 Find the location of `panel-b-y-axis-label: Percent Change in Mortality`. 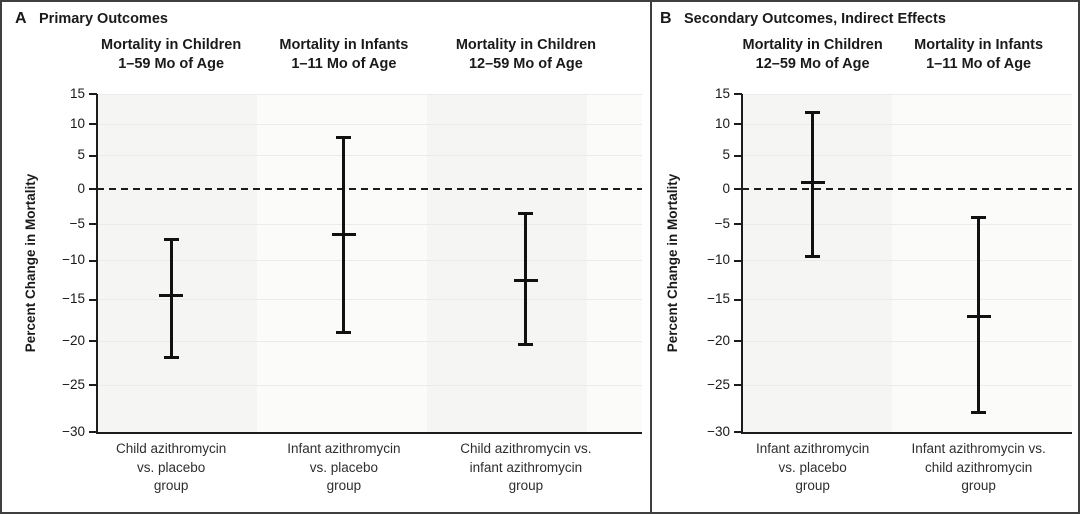

panel-b-y-axis-label: Percent Change in Mortality is located at coordinates (672, 263).